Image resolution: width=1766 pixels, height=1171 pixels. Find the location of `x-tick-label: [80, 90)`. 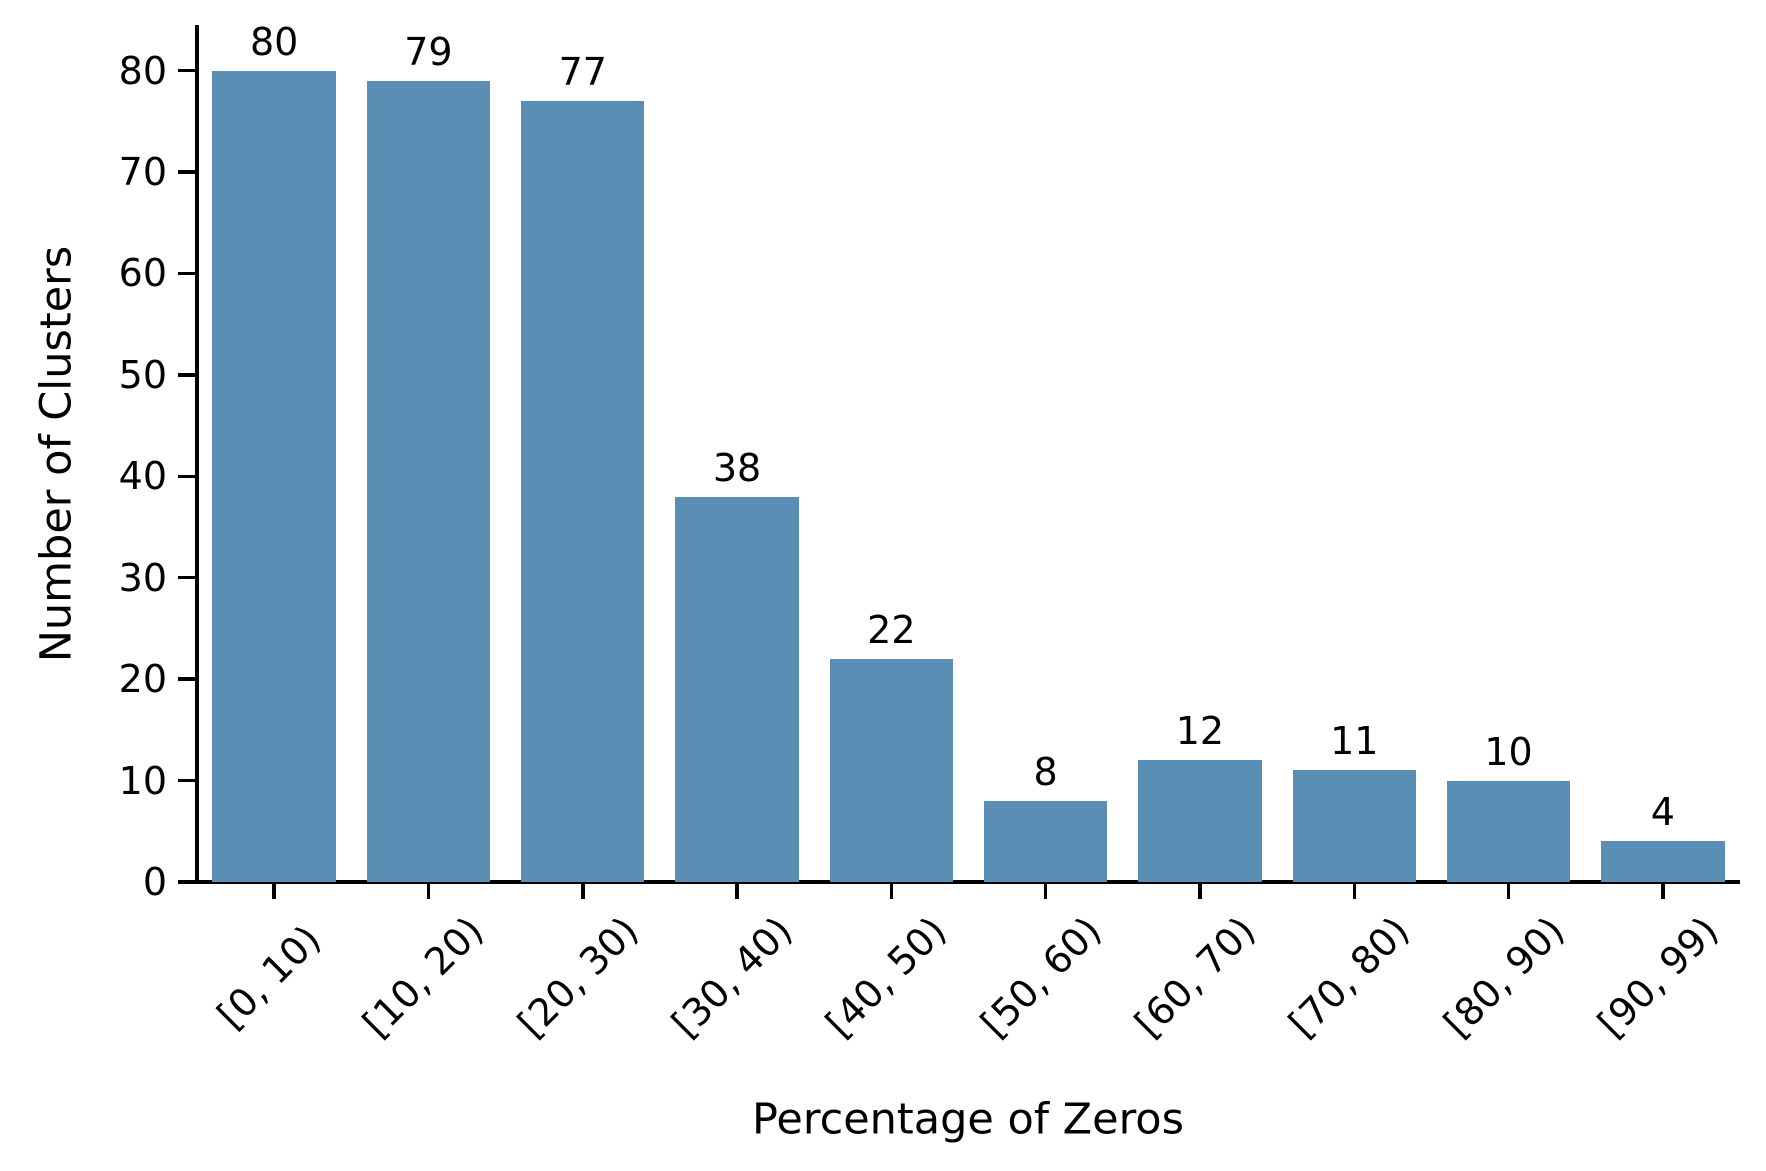

x-tick-label: [80, 90) is located at coordinates (1503, 977).